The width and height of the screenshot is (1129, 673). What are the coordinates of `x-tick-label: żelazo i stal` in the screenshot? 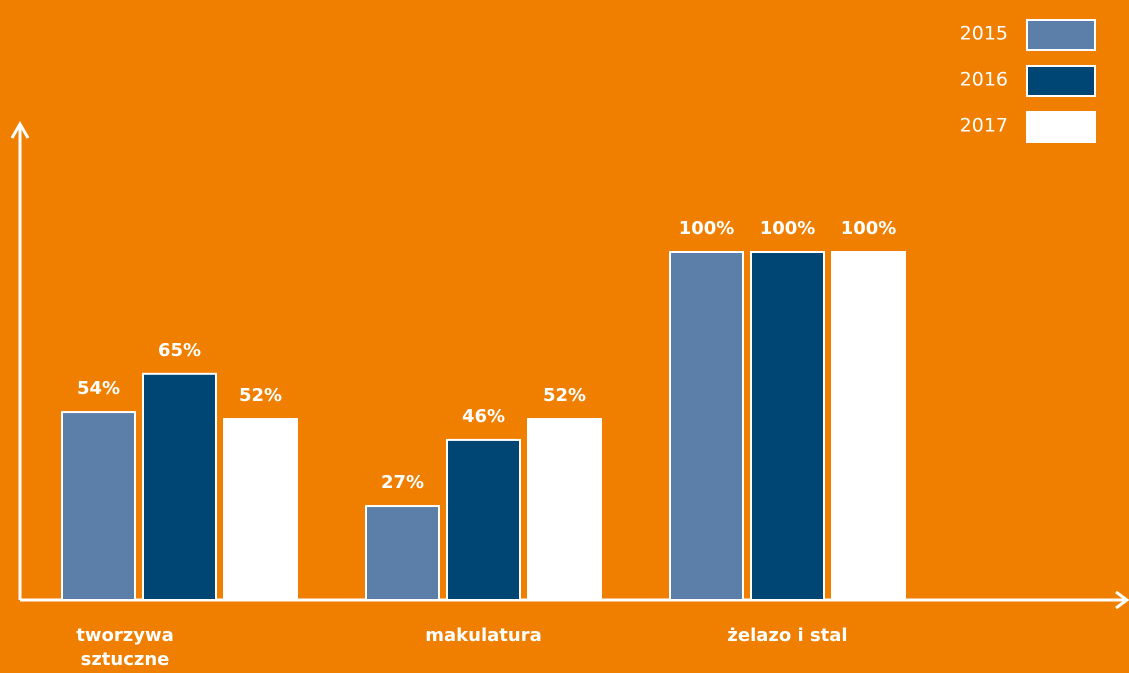 It's located at (787, 635).